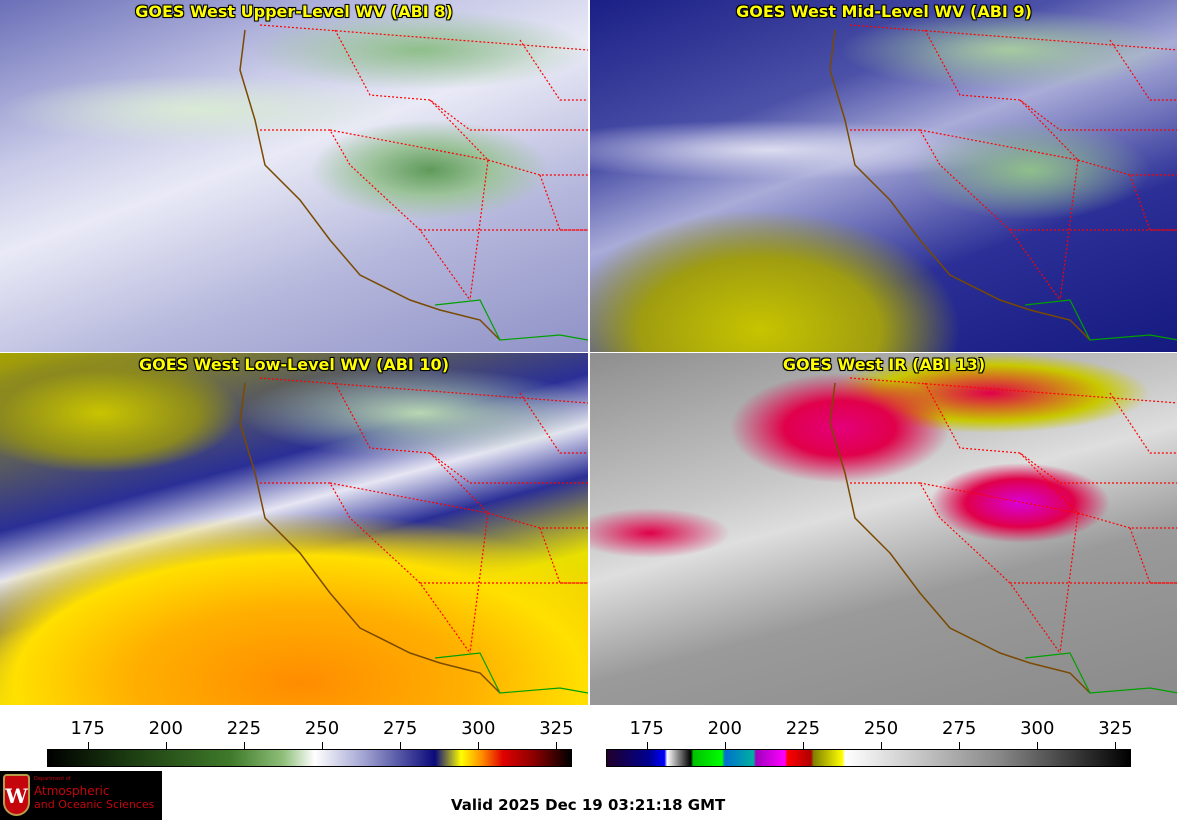 This screenshot has width=1177, height=820. What do you see at coordinates (72, 791) in the screenshot?
I see `logo-line-2: Atmospheric` at bounding box center [72, 791].